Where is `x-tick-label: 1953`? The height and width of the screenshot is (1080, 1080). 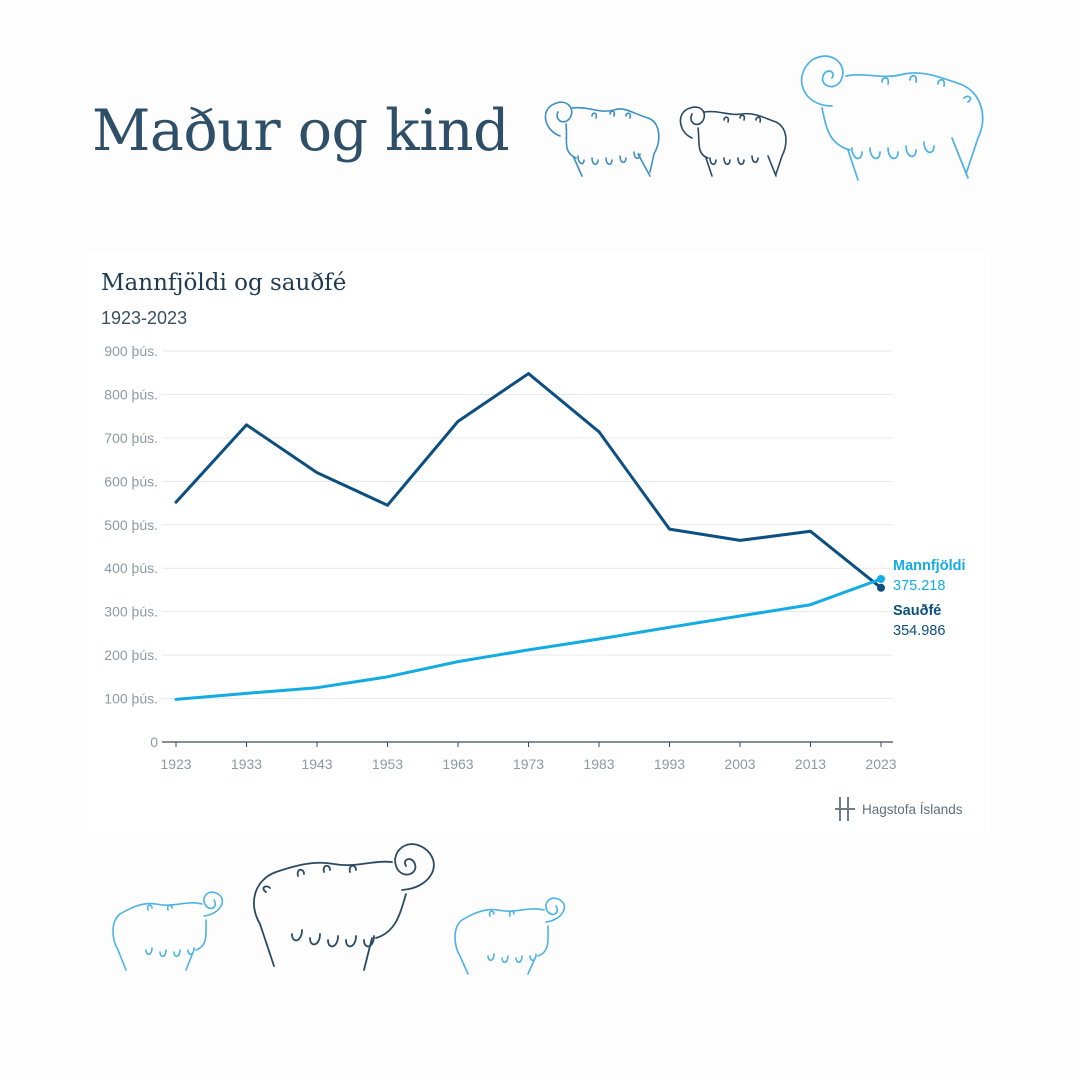
x-tick-label: 1953 is located at coordinates (387, 764).